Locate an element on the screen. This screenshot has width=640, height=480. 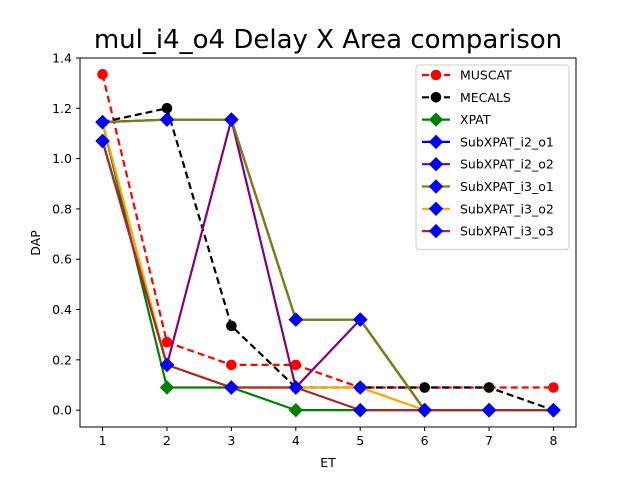
x-tick-label: 6 is located at coordinates (425, 440).